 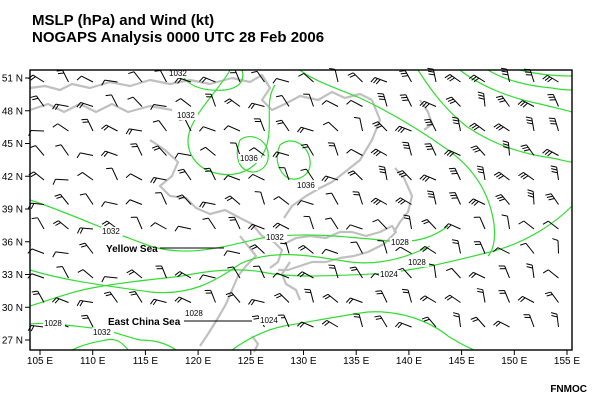 What do you see at coordinates (132, 249) in the screenshot?
I see `yellow-sea-label: Yellow Sea` at bounding box center [132, 249].